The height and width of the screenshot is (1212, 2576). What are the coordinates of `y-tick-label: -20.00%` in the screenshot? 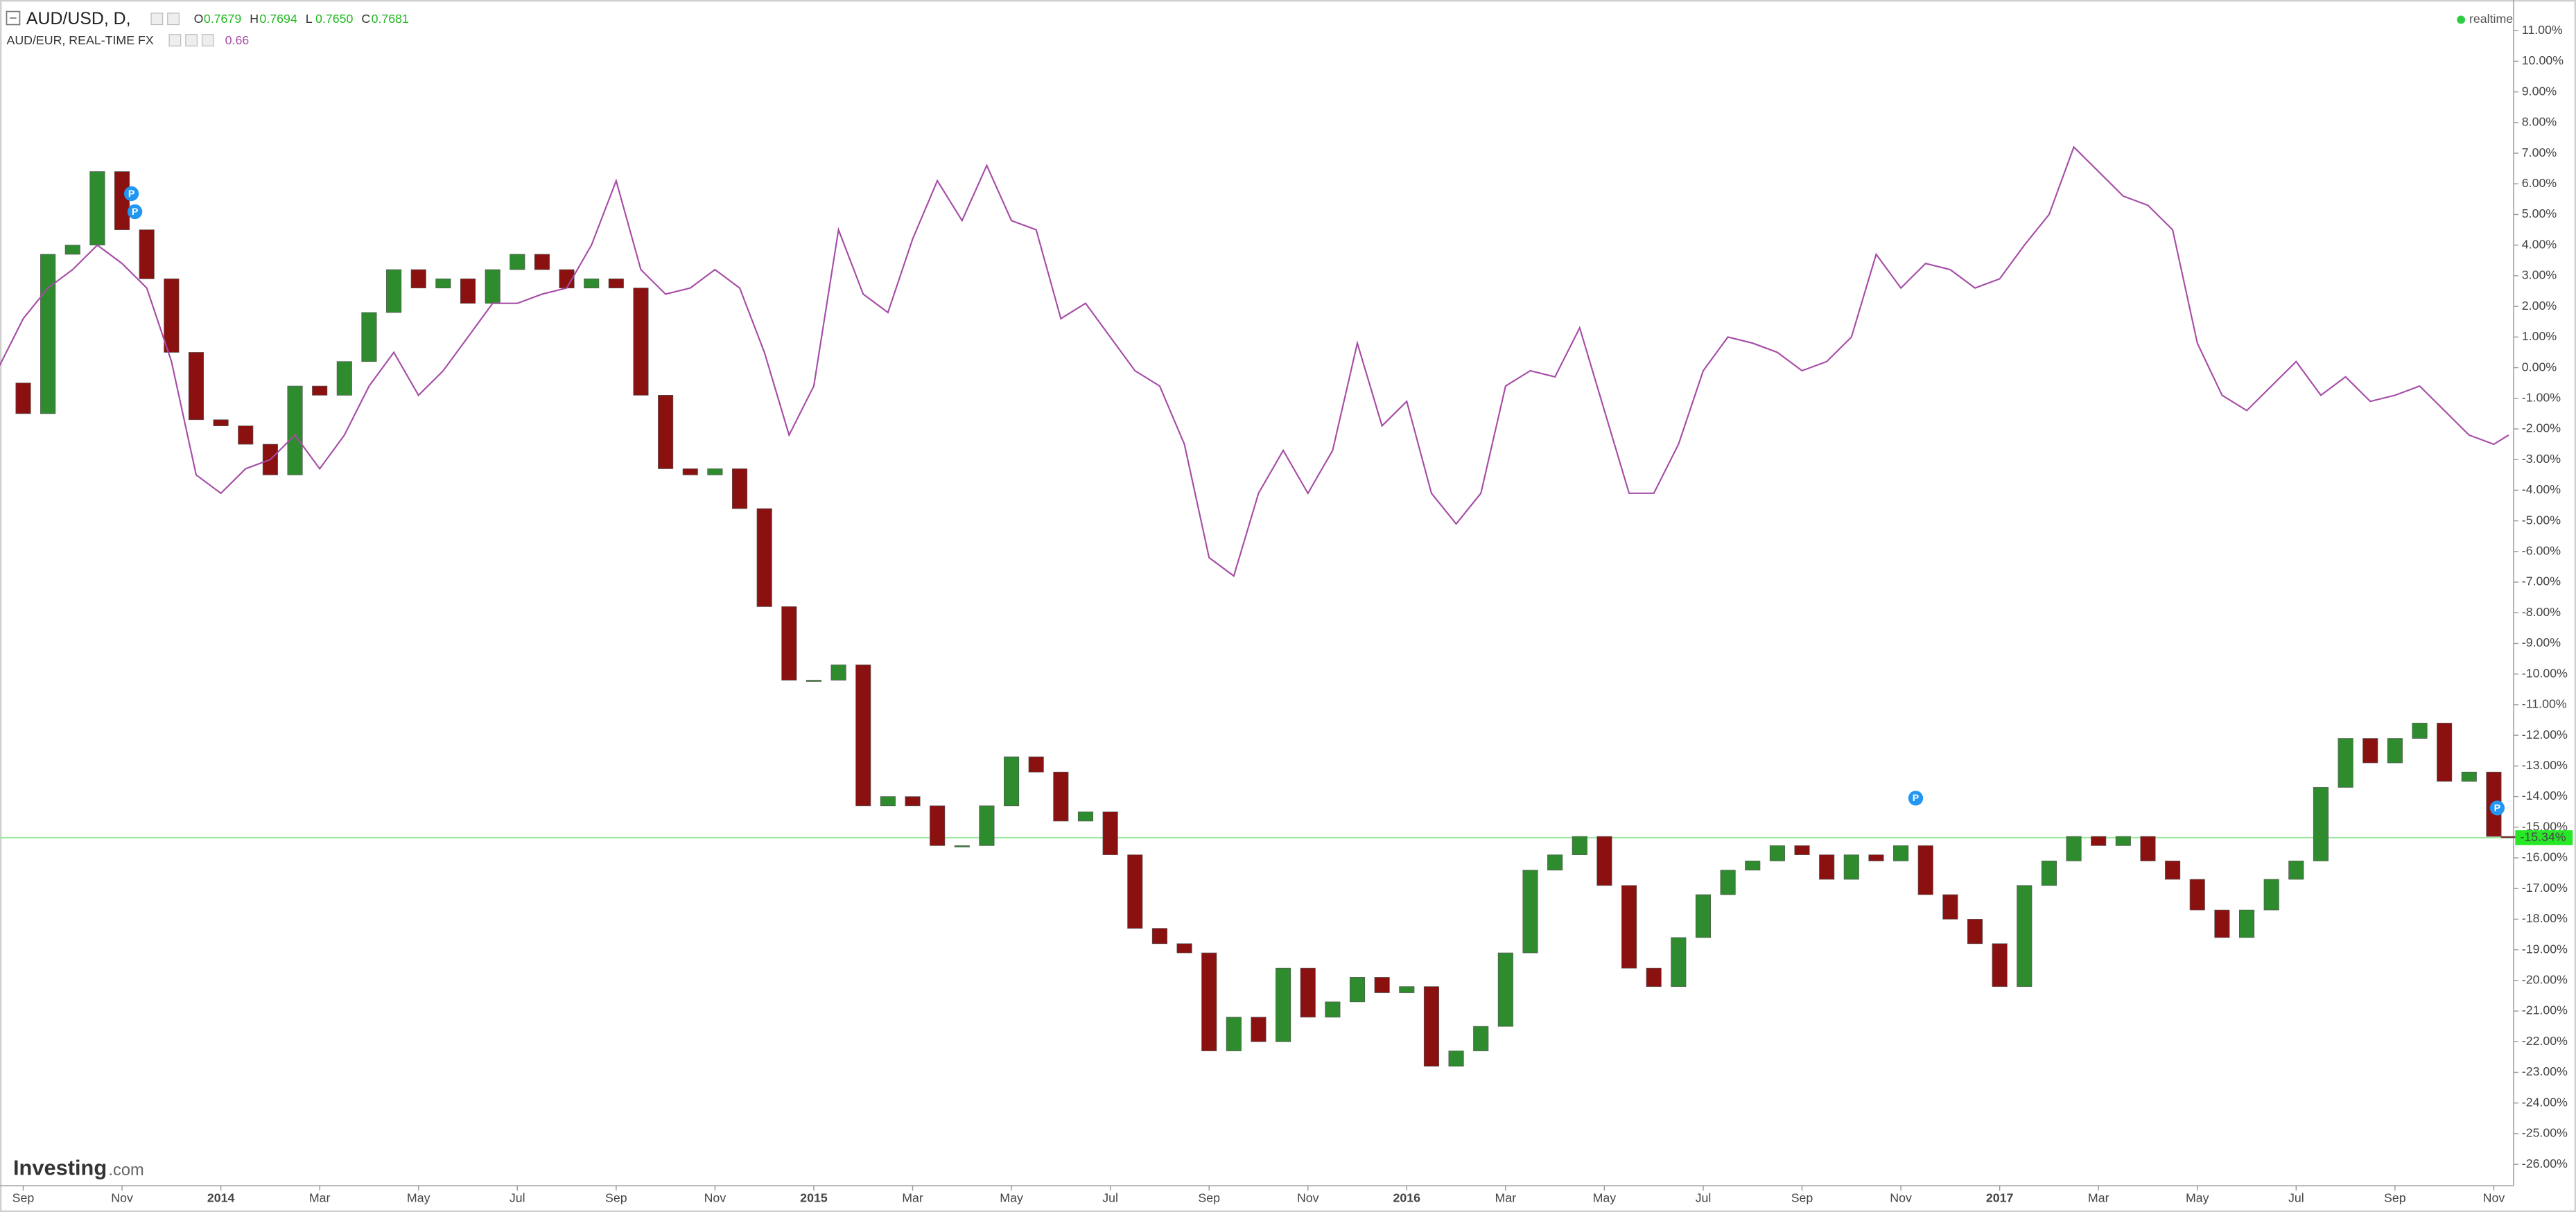 It's located at (2545, 980).